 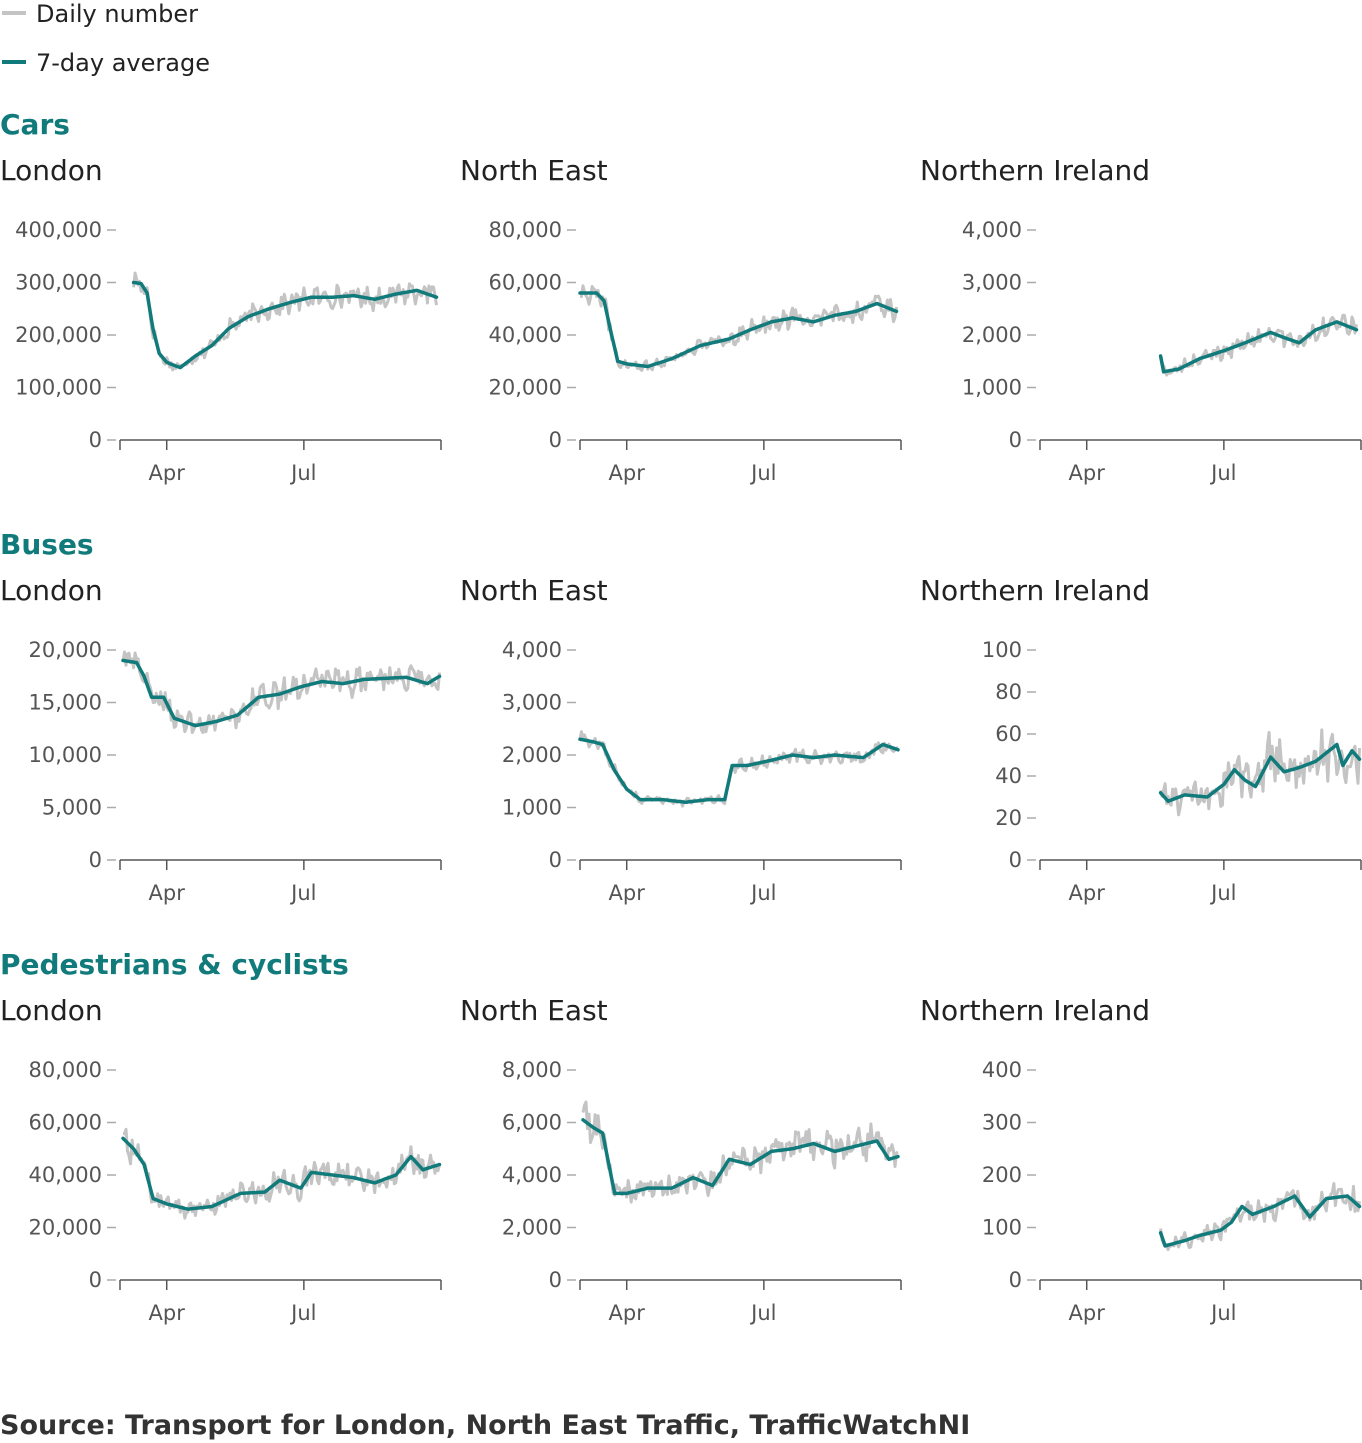 What do you see at coordinates (58, 283) in the screenshot?
I see `y-tick-label: 300,000` at bounding box center [58, 283].